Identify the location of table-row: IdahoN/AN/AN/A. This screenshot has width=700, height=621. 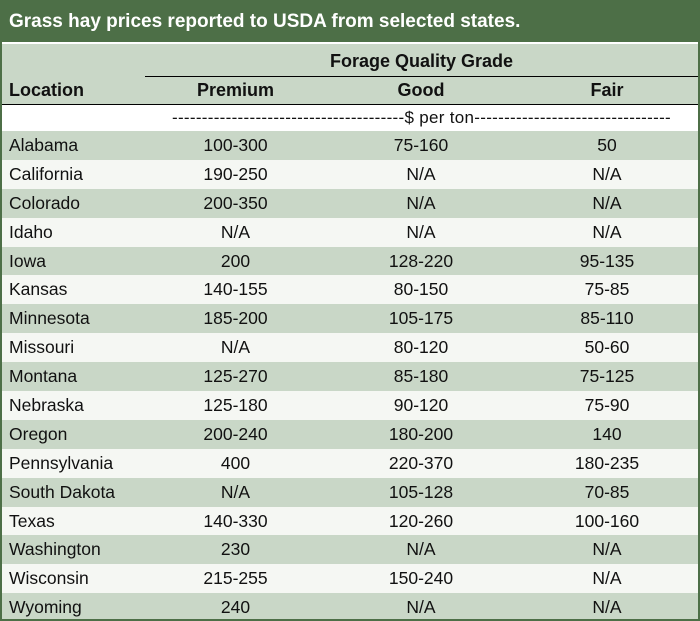
(350, 232).